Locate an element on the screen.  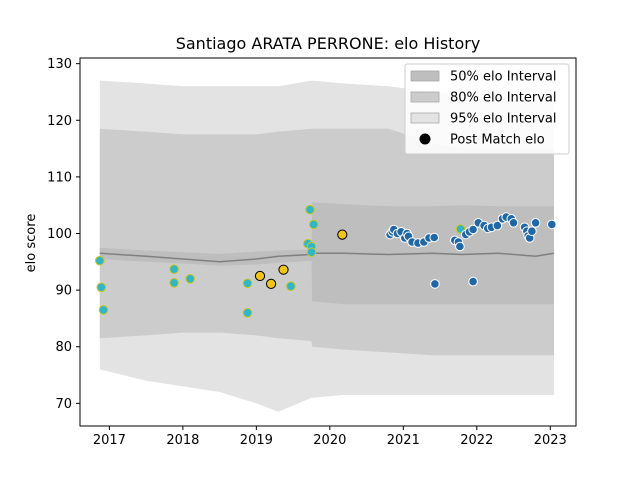
legend-swatch-band95 is located at coordinates (425, 118).